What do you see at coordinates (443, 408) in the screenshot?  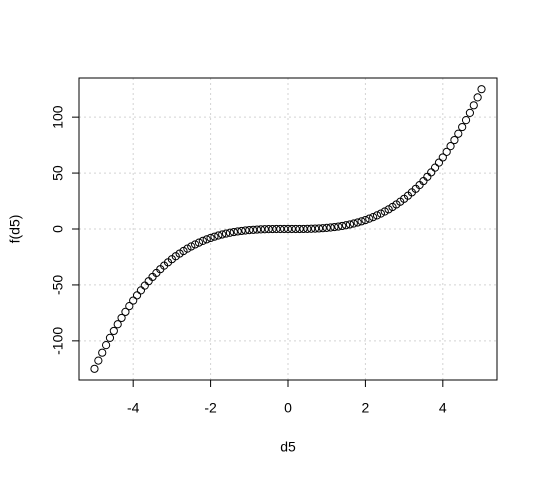 I see `x-tick-label: 4` at bounding box center [443, 408].